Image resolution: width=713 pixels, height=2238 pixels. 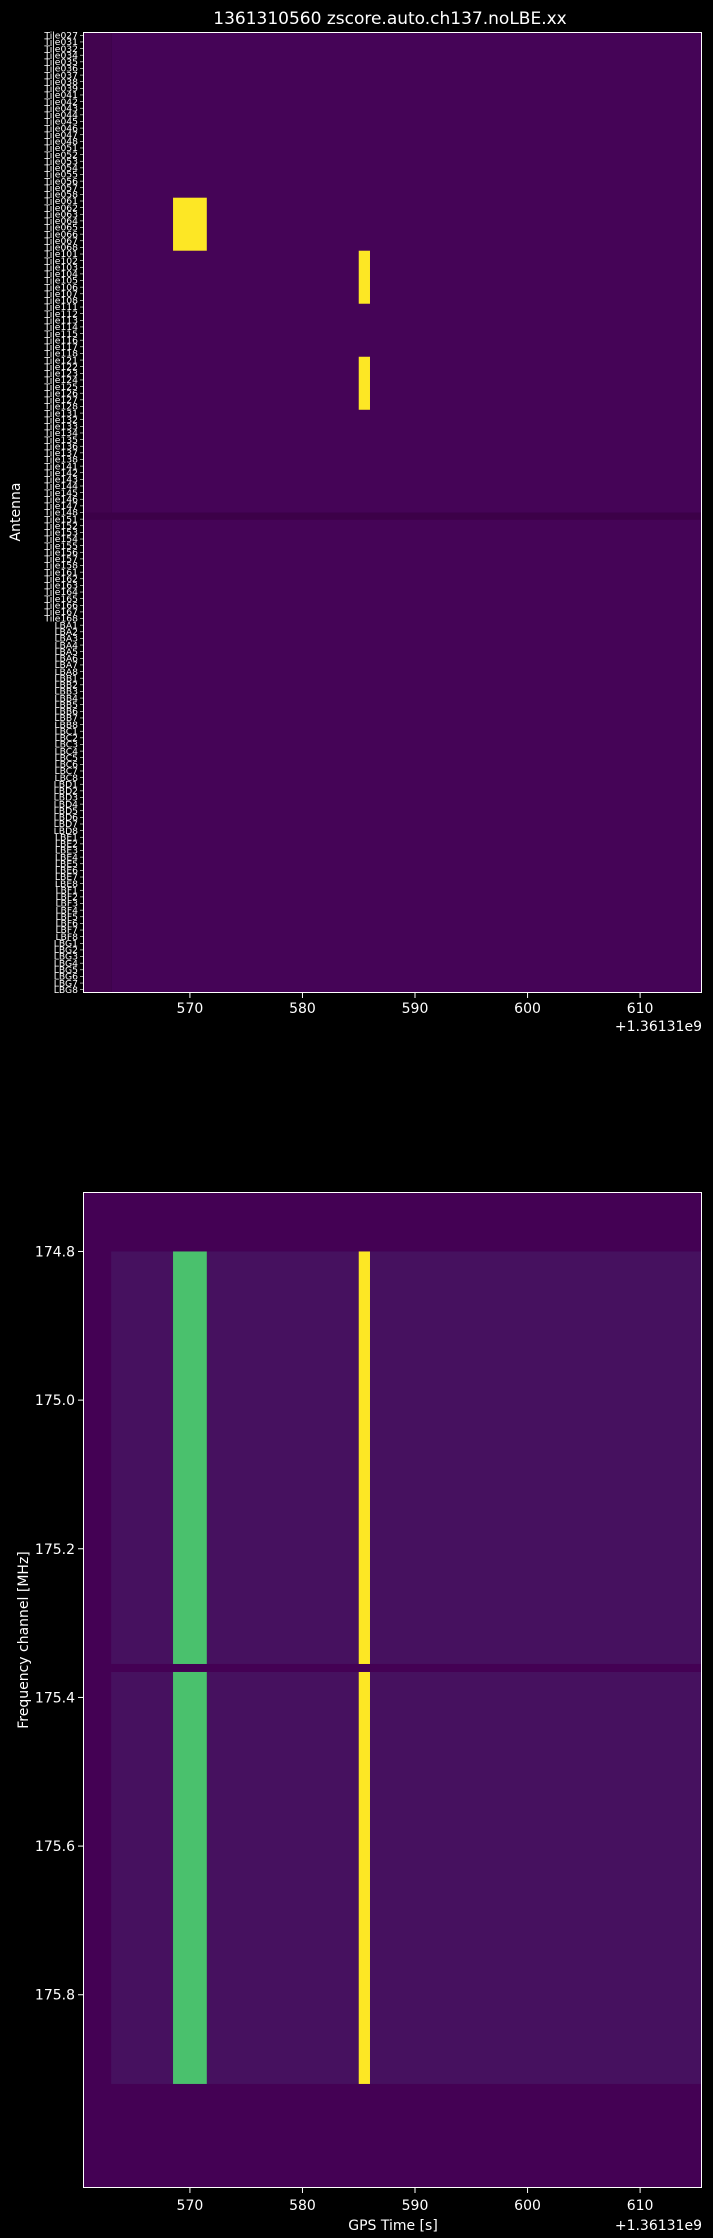 I want to click on y-tick-label: LBC3, so click(x=66, y=745).